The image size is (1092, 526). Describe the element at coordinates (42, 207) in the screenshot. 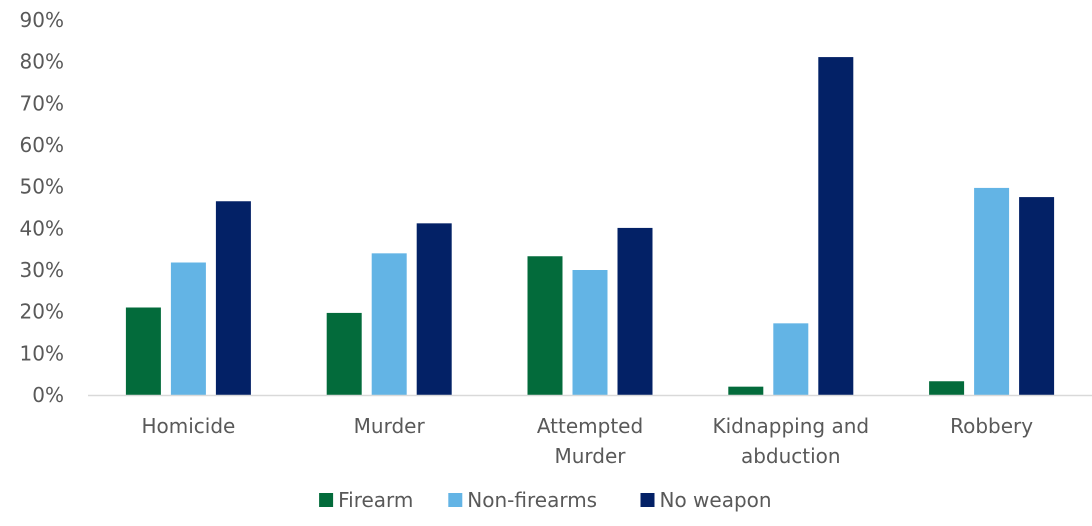

I see `y-axis: 0% 10% 20% 30% 40% 50% 60% 70% 80% 90%` at that location.